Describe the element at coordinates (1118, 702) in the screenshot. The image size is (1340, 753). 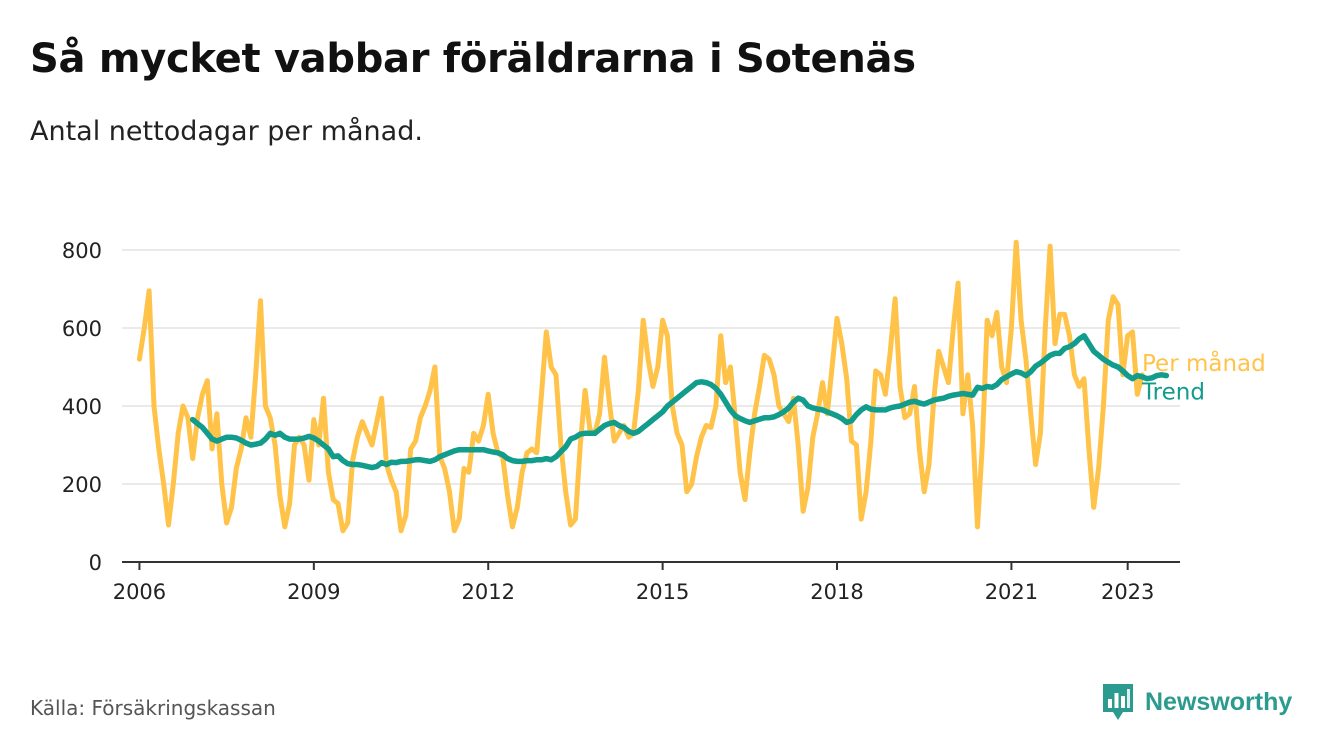
I see `bar-chart-speech-icon` at that location.